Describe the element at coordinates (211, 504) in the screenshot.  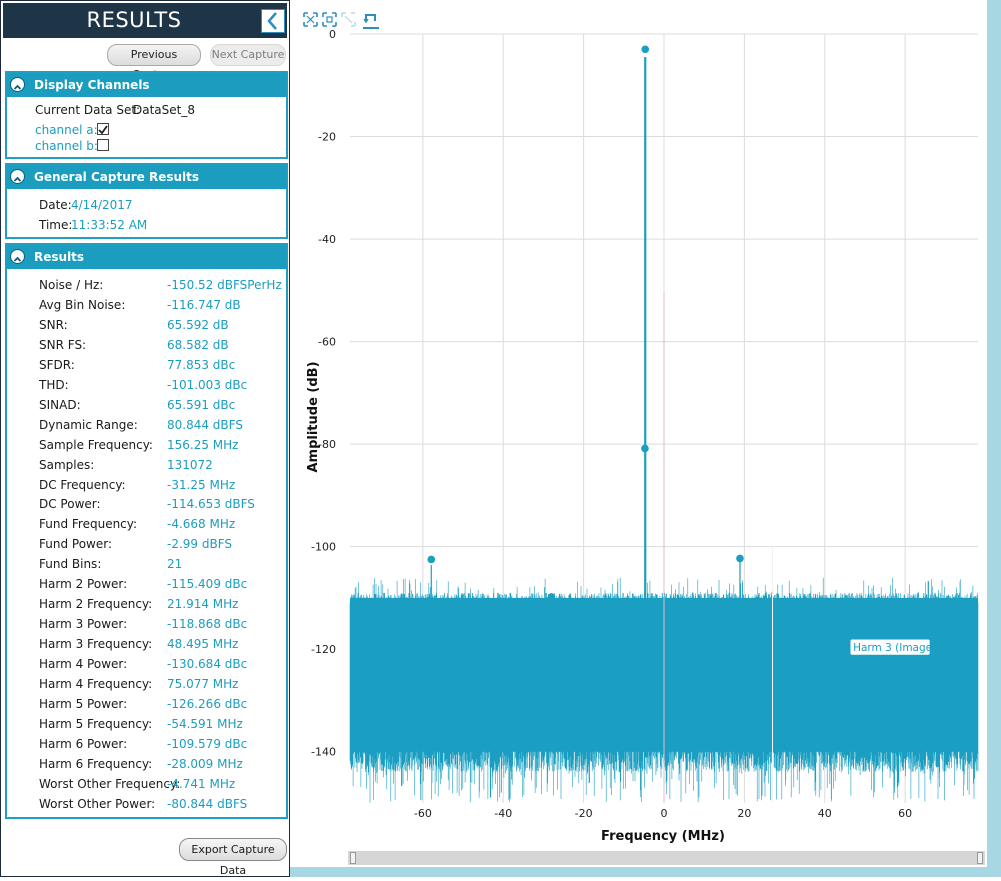
I see `result-value: -114.653 dBFS` at that location.